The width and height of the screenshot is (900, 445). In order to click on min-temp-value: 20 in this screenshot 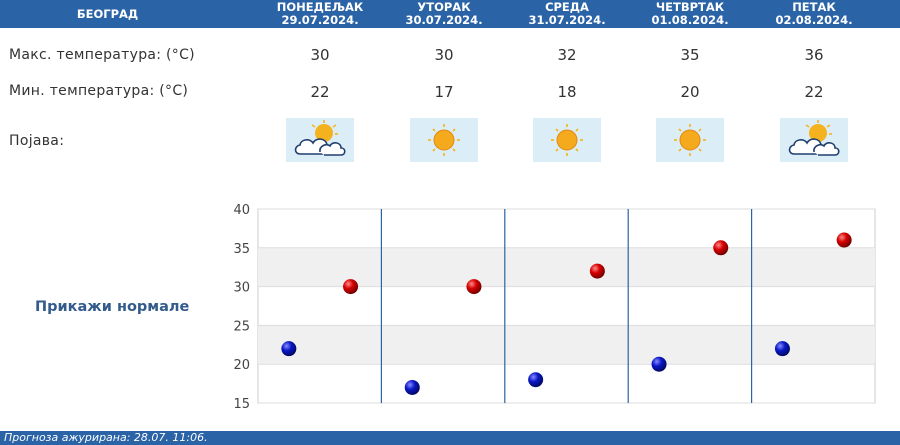, I will do `click(690, 92)`.